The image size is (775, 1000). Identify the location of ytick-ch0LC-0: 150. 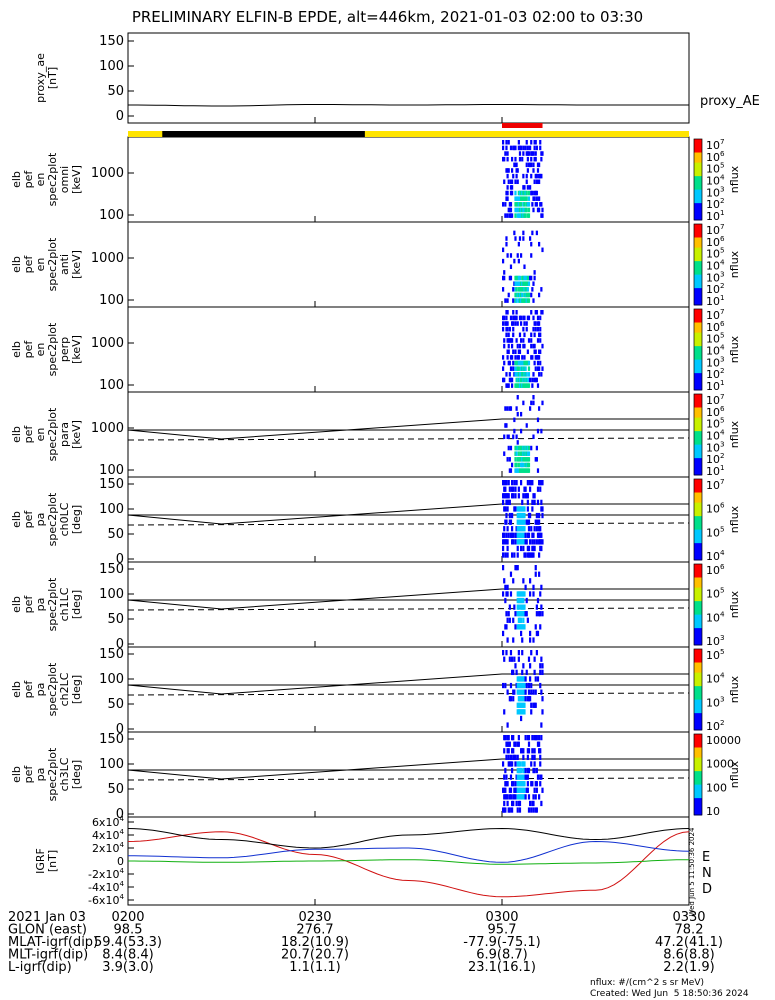
(111, 484).